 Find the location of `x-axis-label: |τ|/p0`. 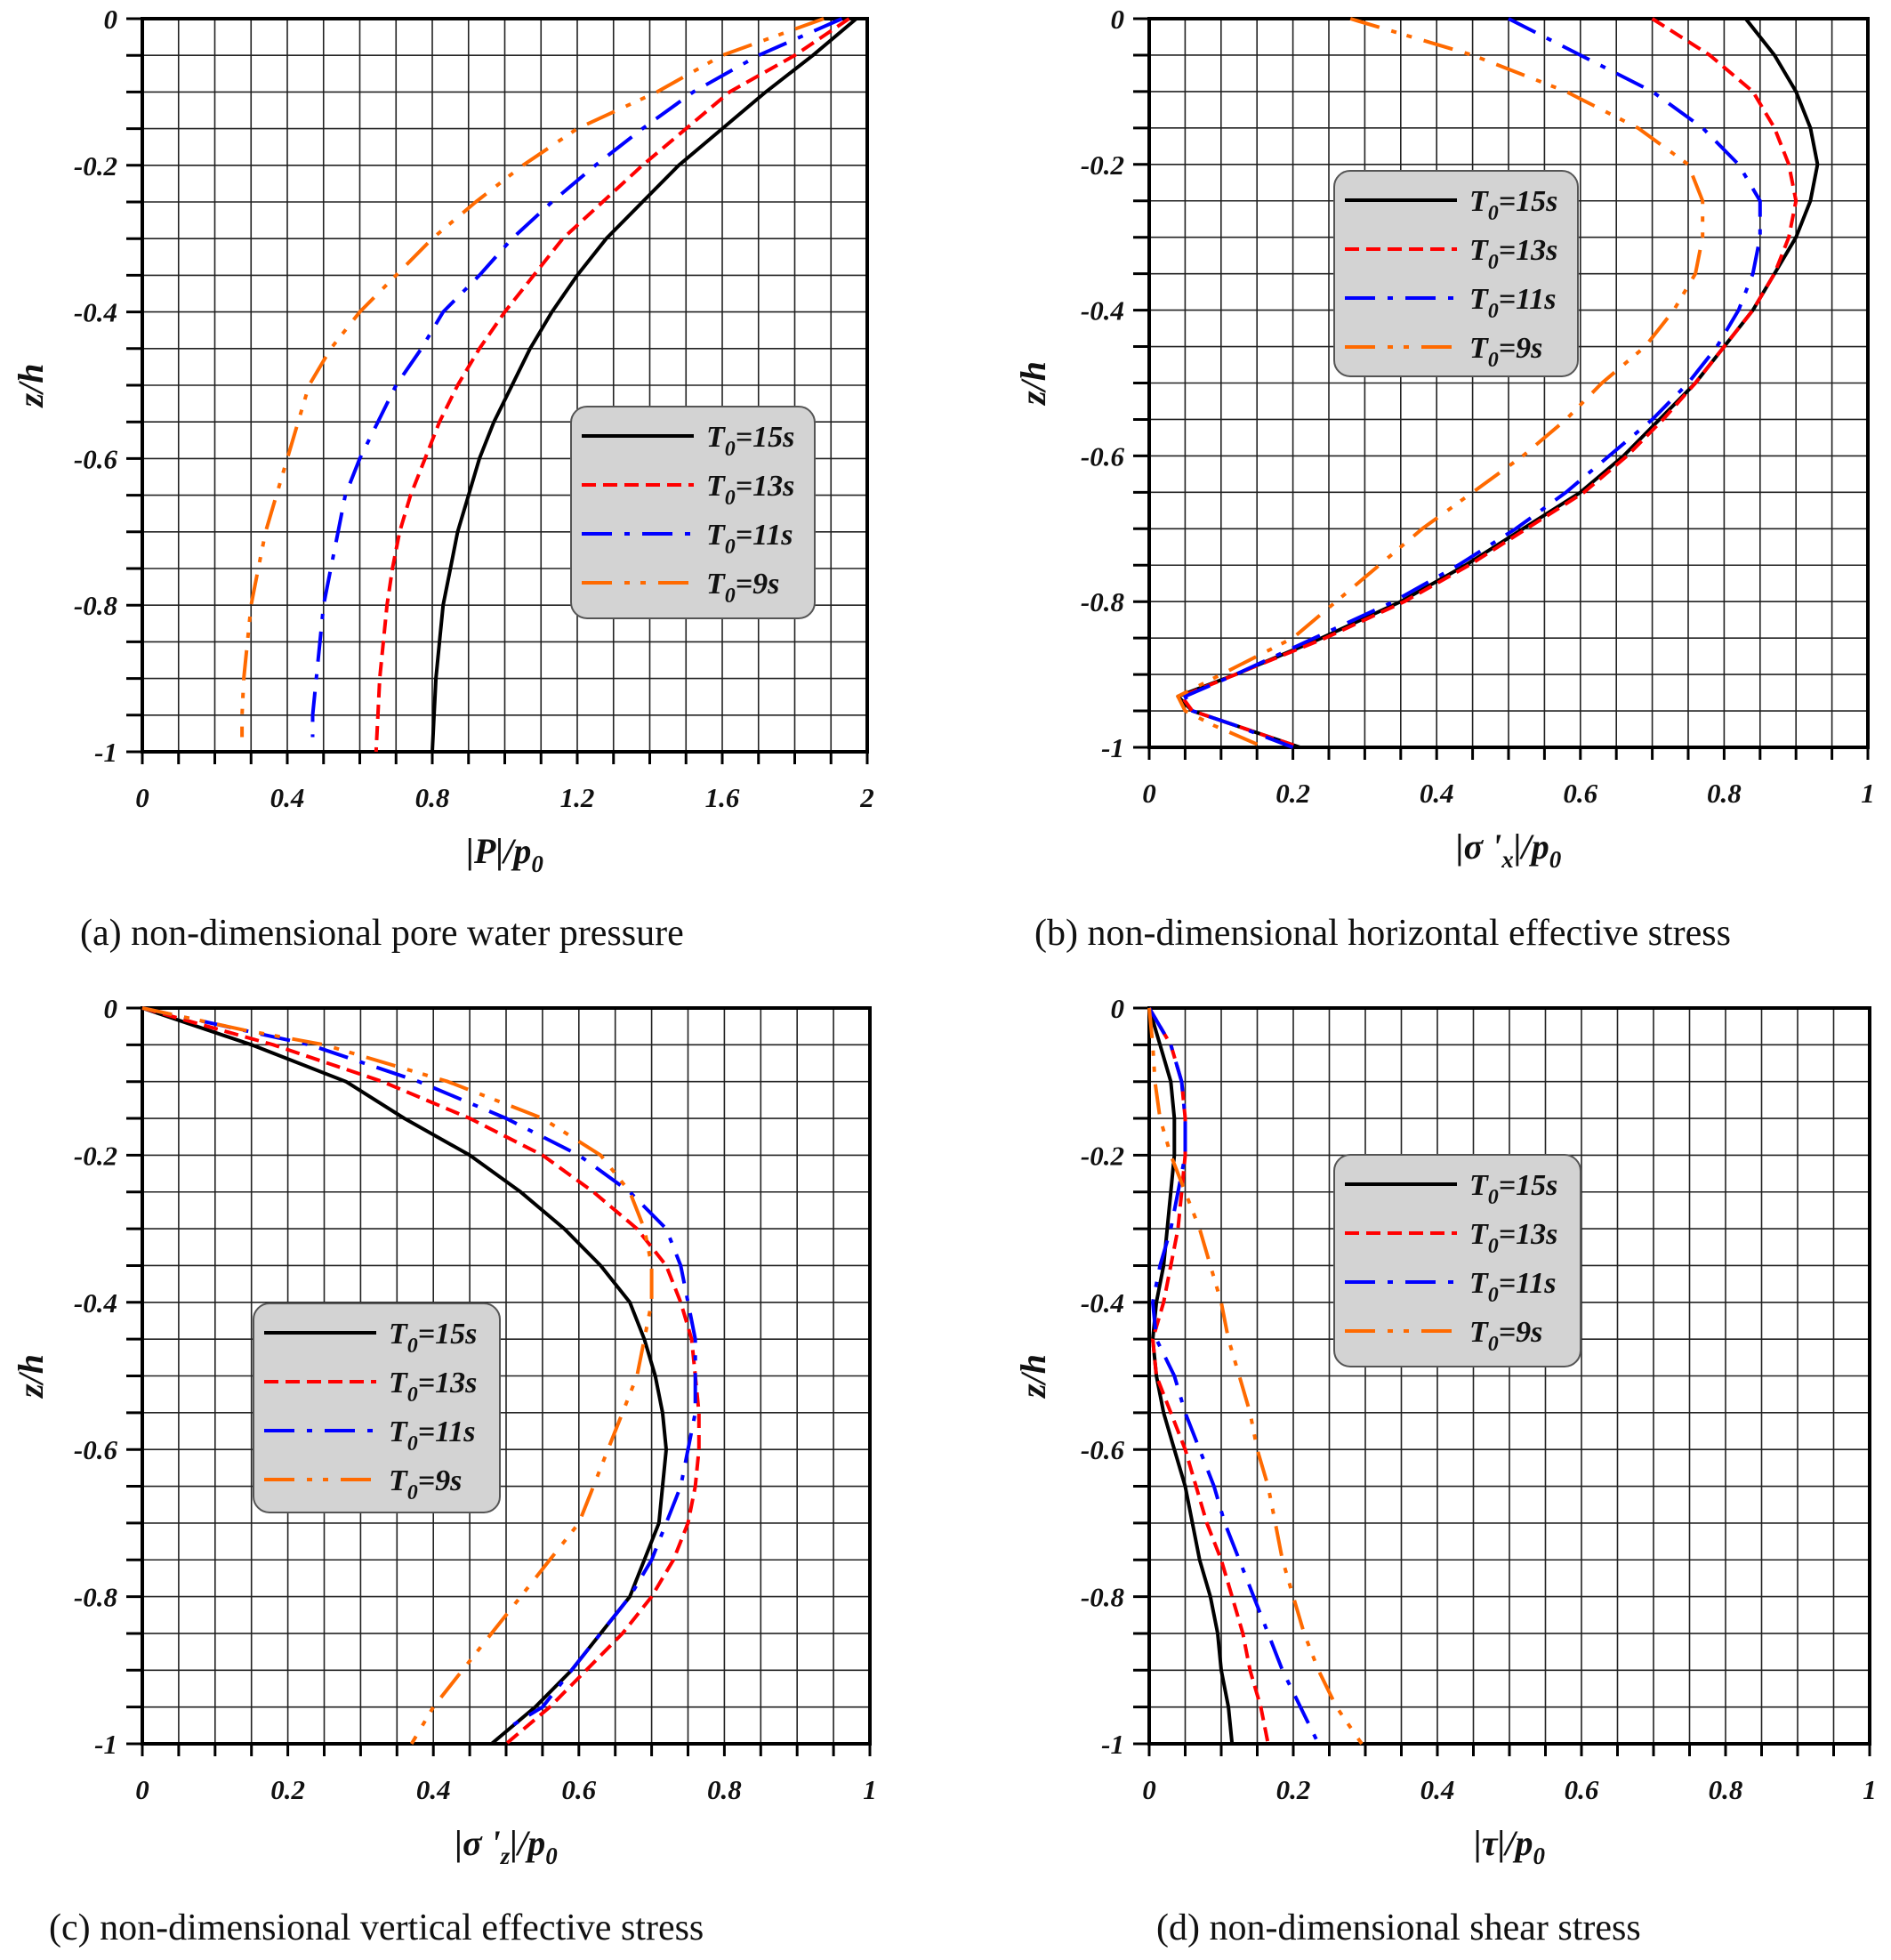

x-axis-label: |τ|/p0 is located at coordinates (1509, 1846).